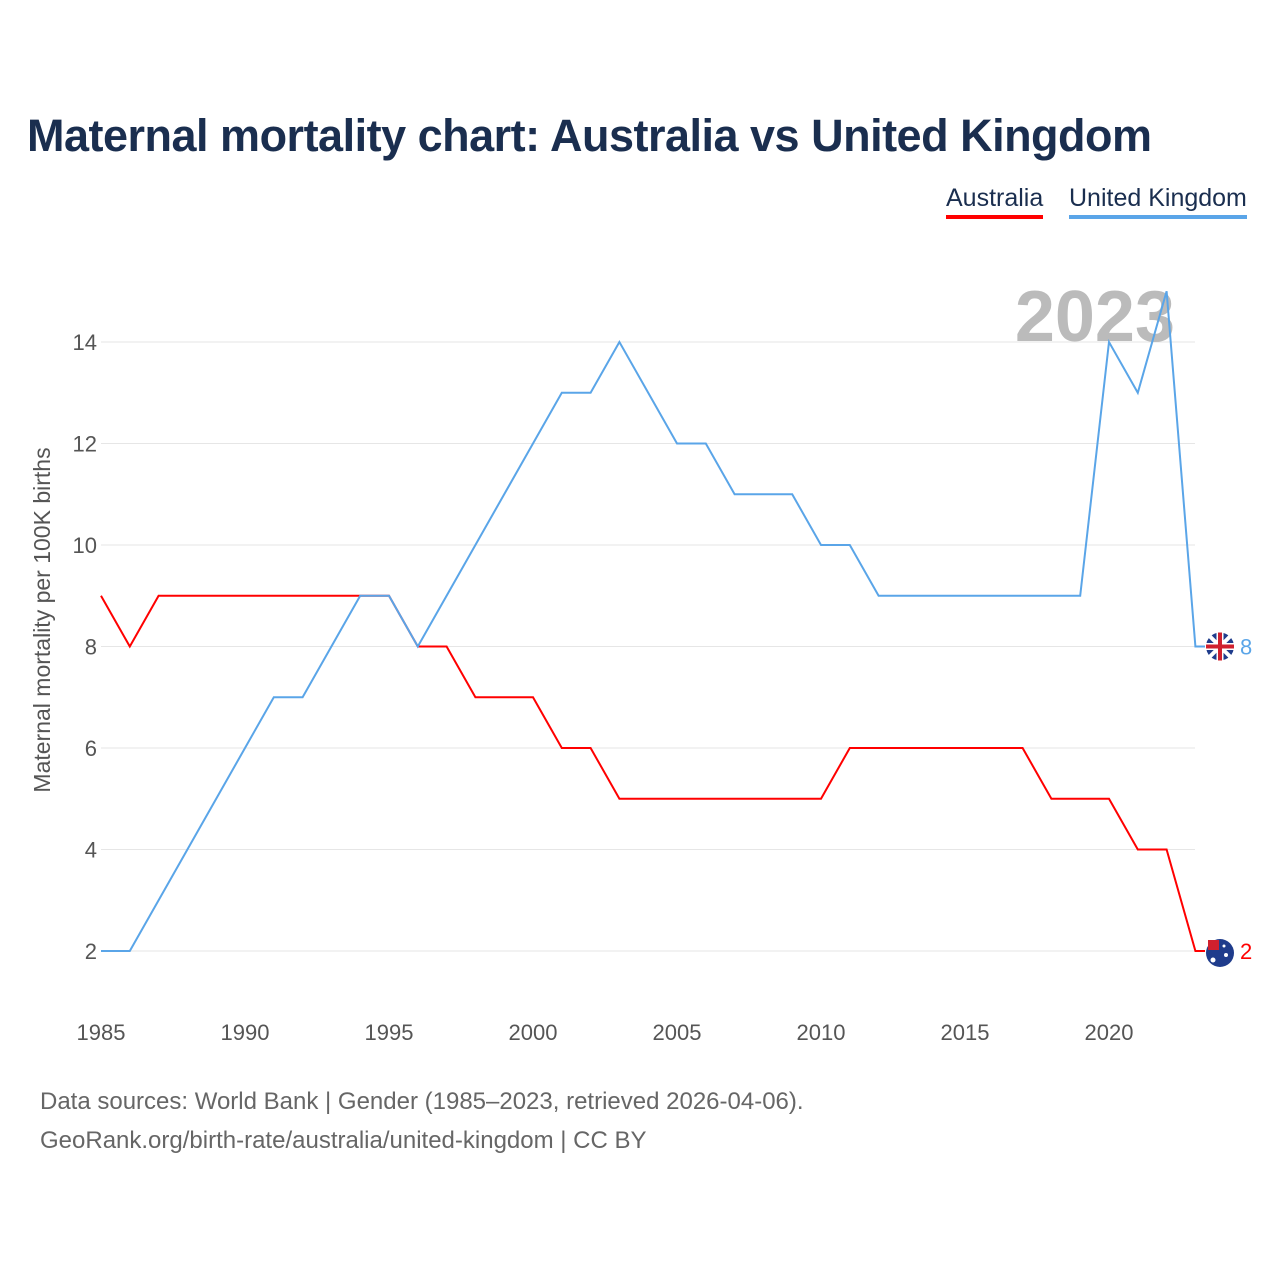 The image size is (1280, 1280). I want to click on y-tick-label: 14, so click(85, 342).